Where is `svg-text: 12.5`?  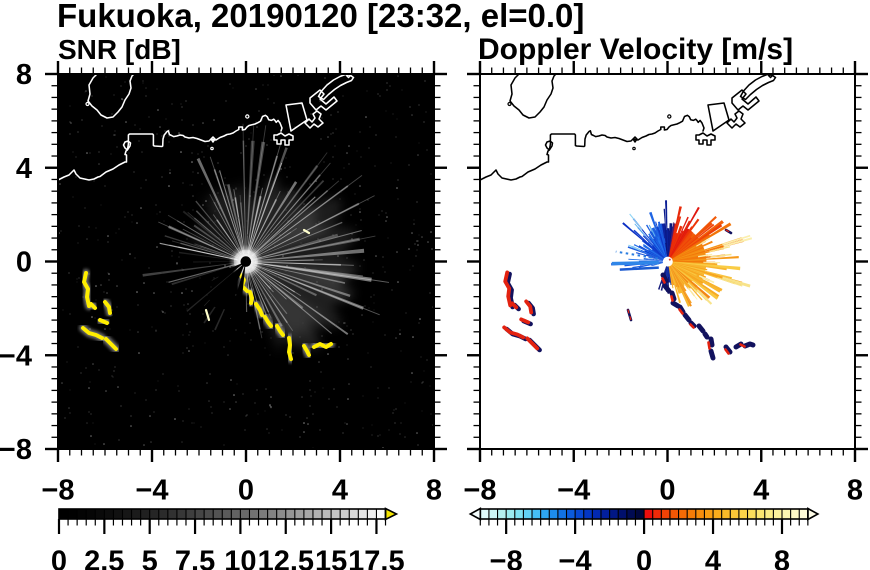
svg-text: 12.5 is located at coordinates (286, 558).